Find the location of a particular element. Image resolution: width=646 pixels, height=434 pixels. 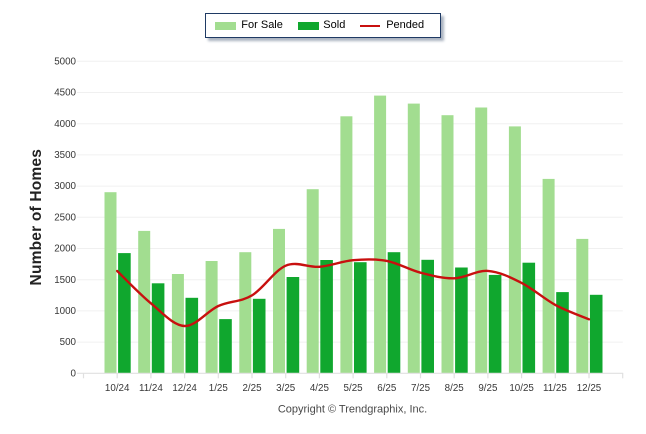

svg-text: 8/25 is located at coordinates (455, 388).